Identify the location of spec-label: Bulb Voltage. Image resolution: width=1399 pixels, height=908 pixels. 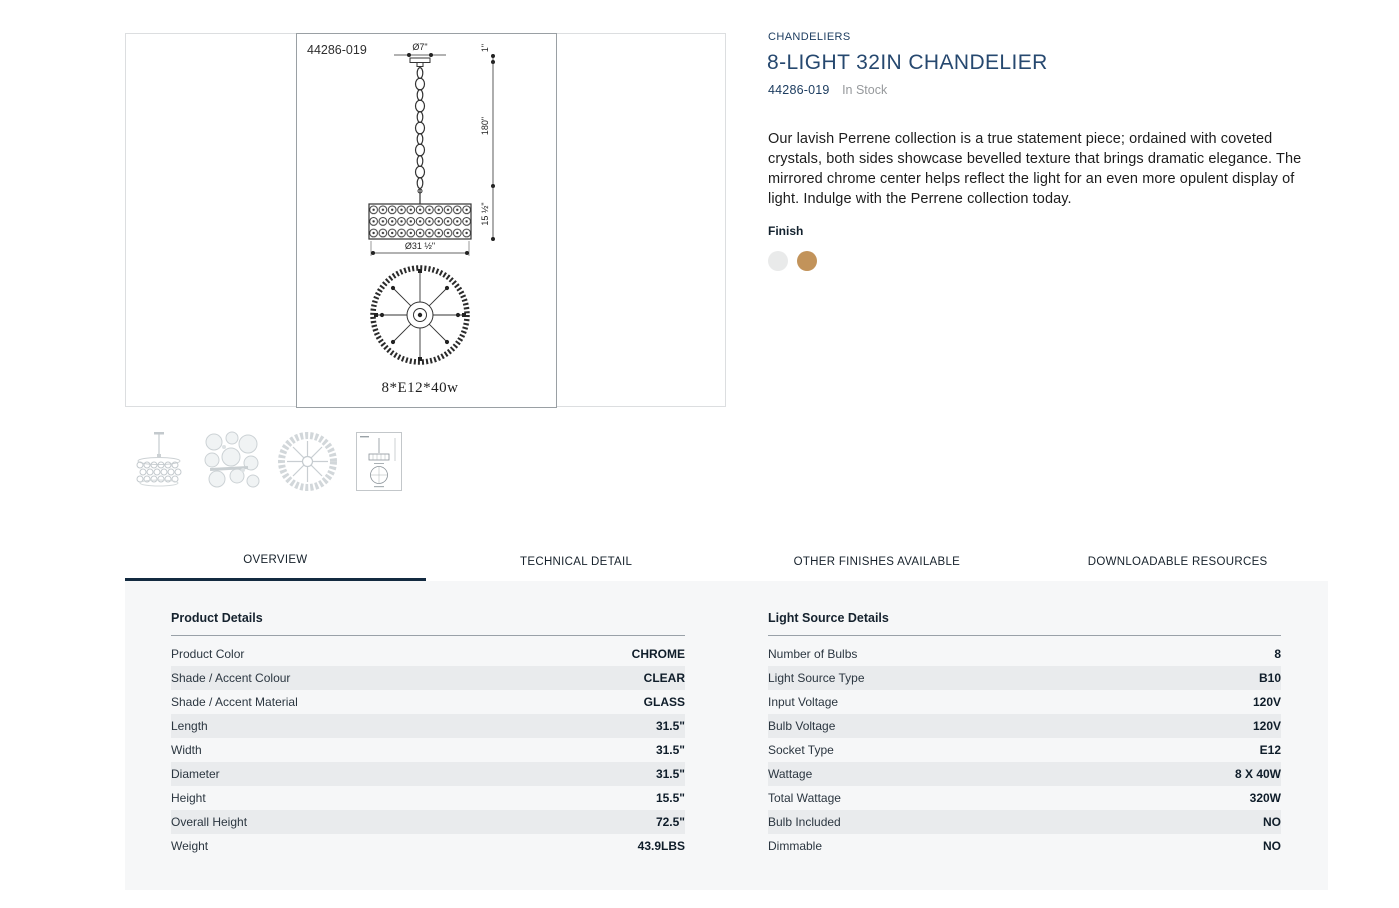
(802, 726).